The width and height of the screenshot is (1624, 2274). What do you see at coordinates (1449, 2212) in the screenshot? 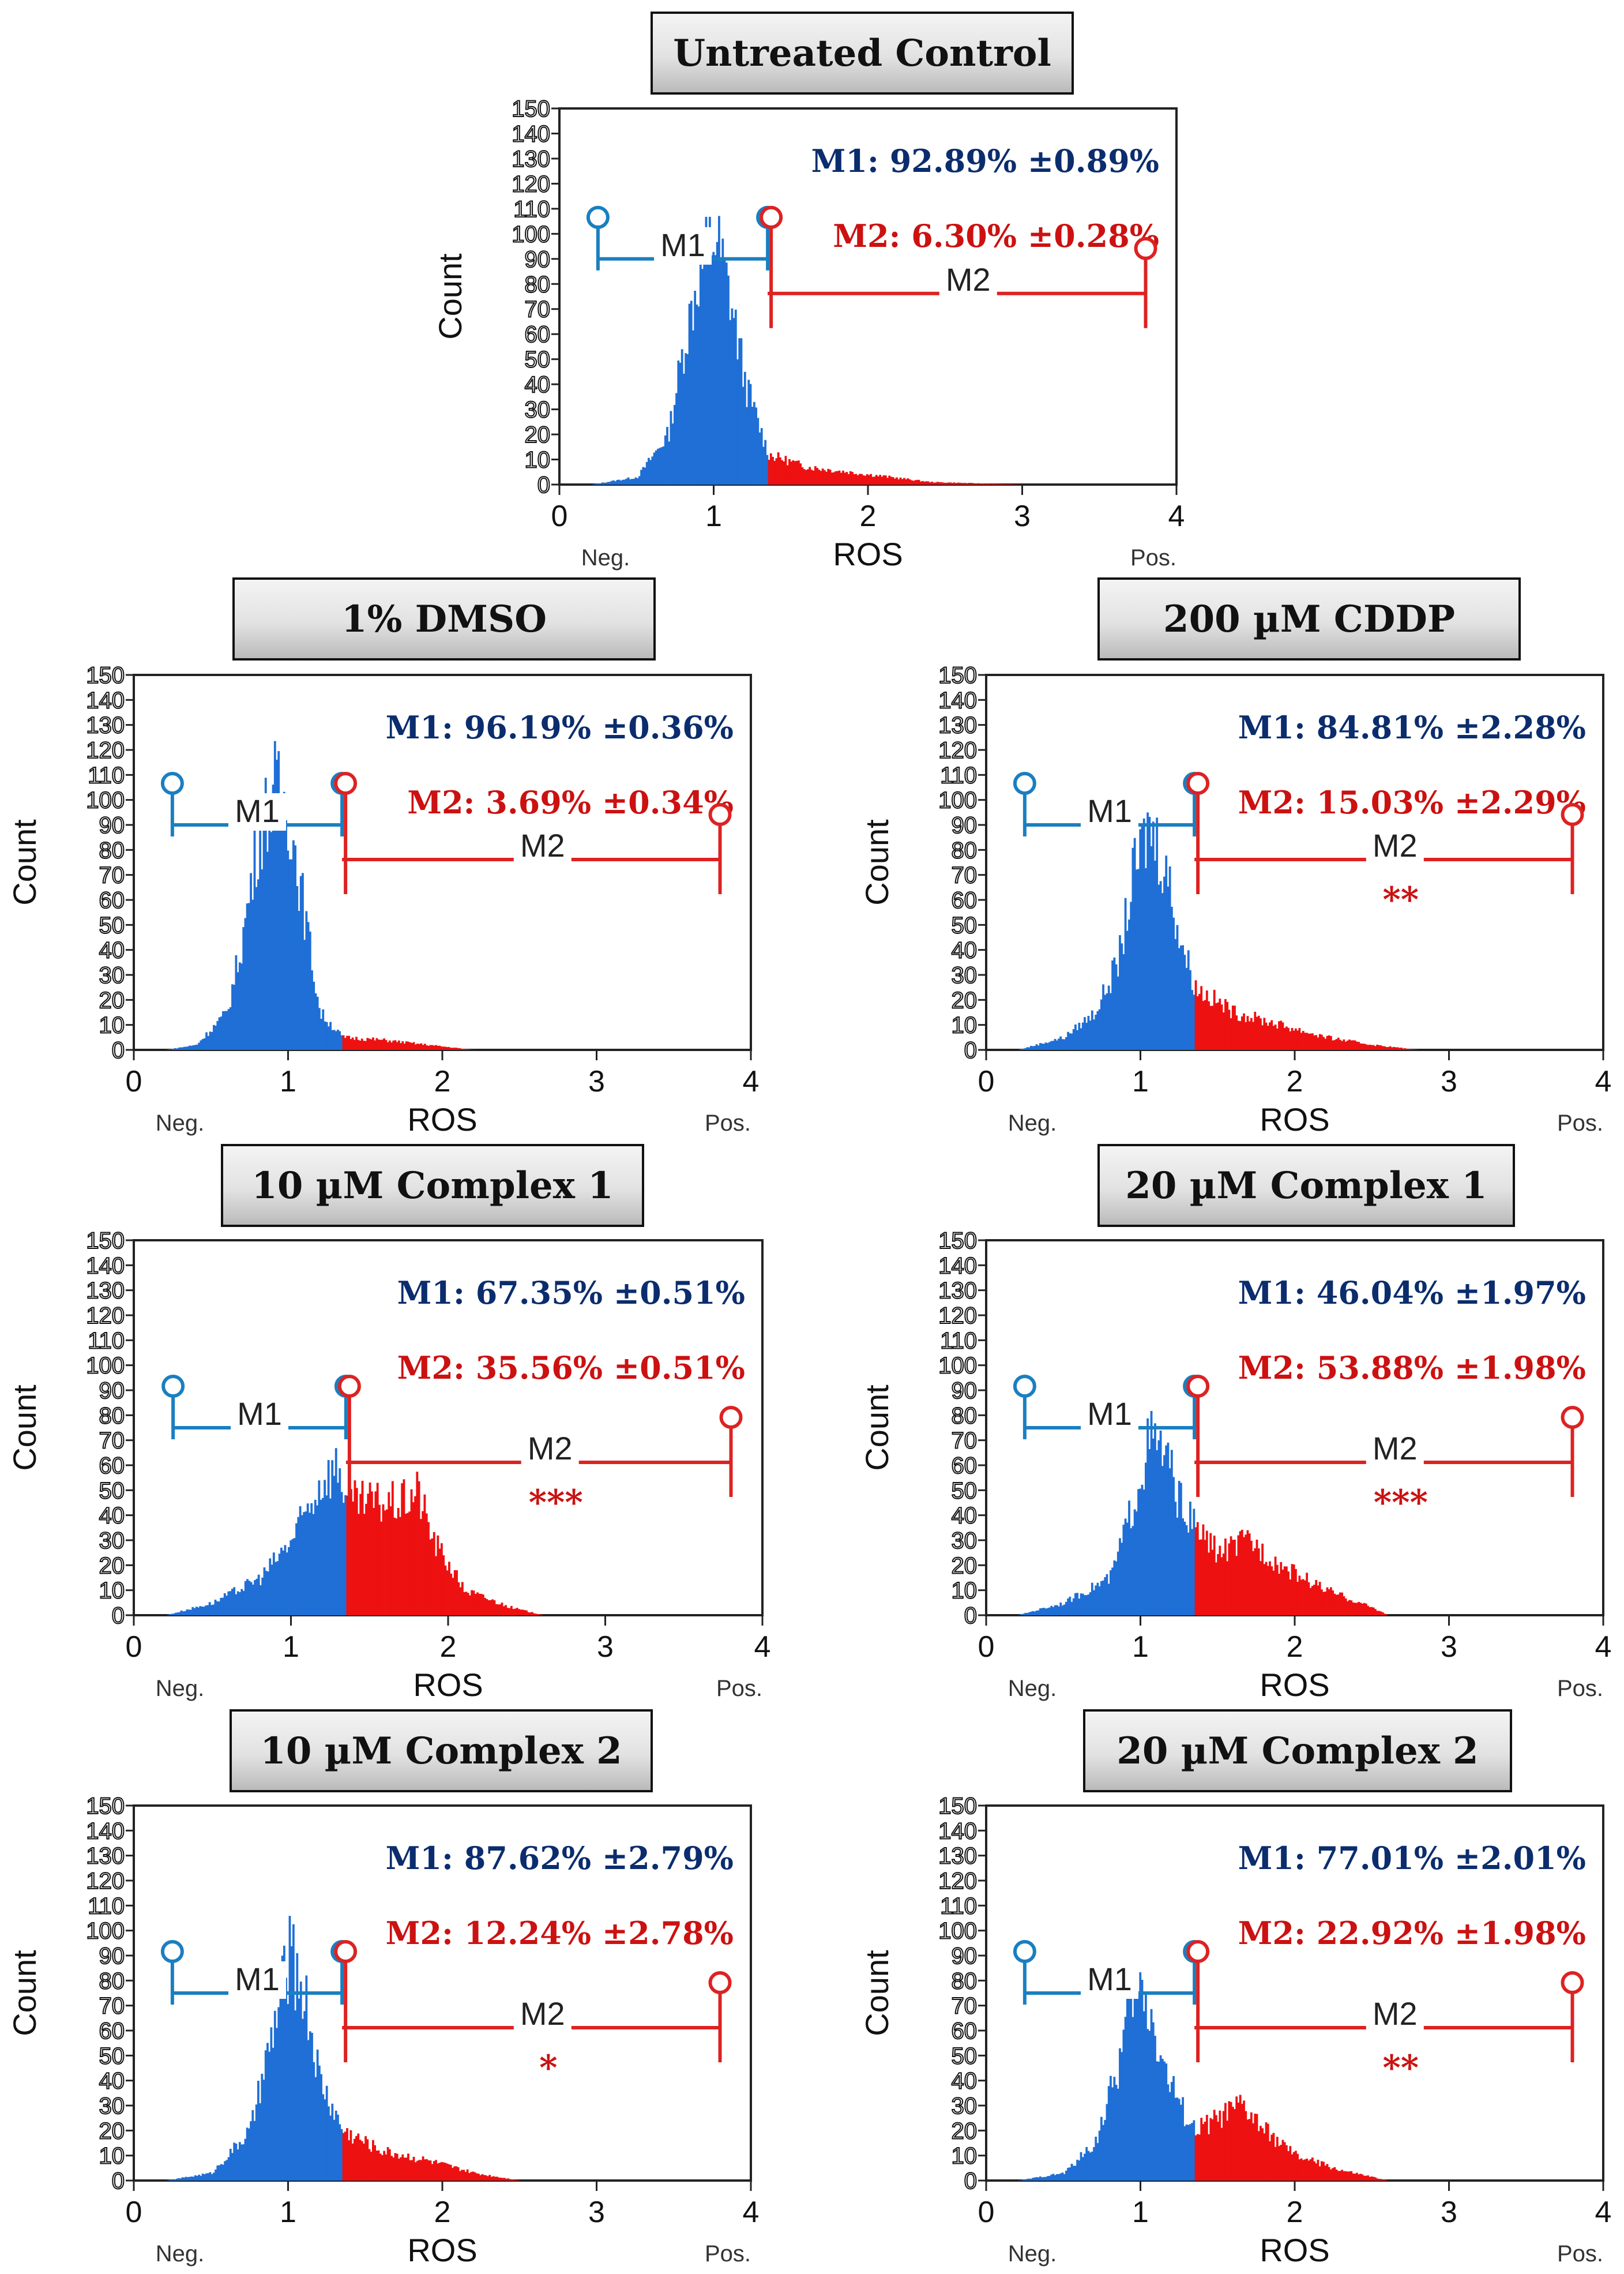
I see `x-tick-label: 3` at bounding box center [1449, 2212].